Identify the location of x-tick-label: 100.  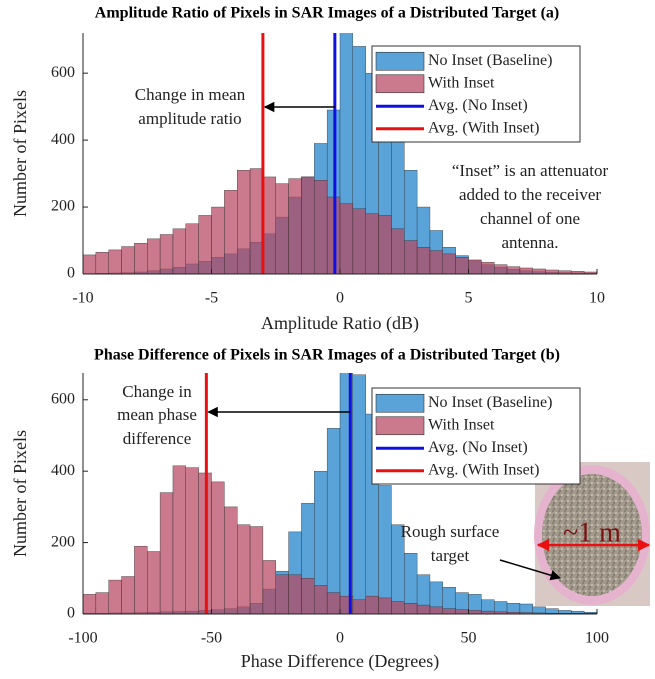
(597, 638).